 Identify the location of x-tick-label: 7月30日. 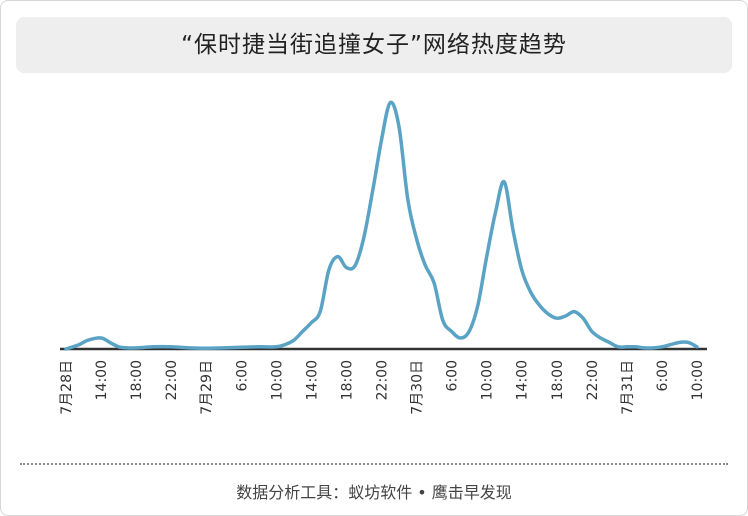
(418, 387).